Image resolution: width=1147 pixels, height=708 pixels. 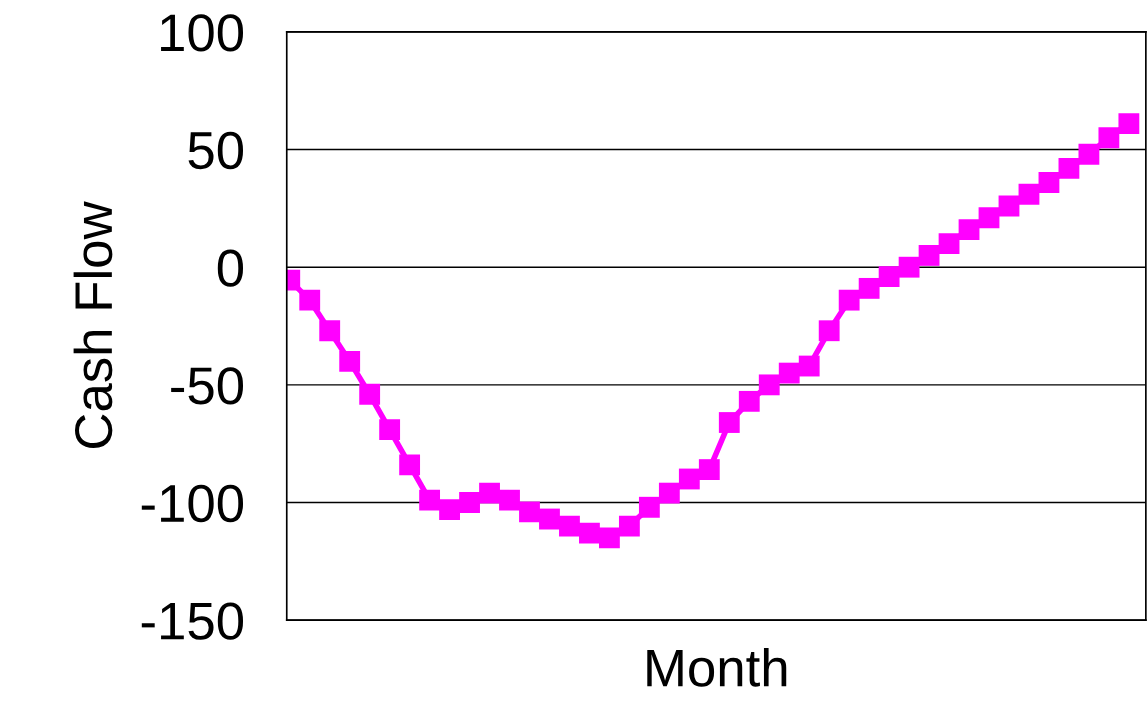 What do you see at coordinates (93, 324) in the screenshot?
I see `y-axis-title: Cash Flow` at bounding box center [93, 324].